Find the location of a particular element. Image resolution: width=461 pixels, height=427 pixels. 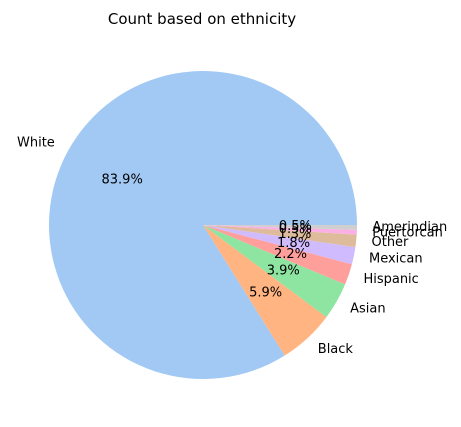

slice-label-asian: Asian is located at coordinates (367, 308).